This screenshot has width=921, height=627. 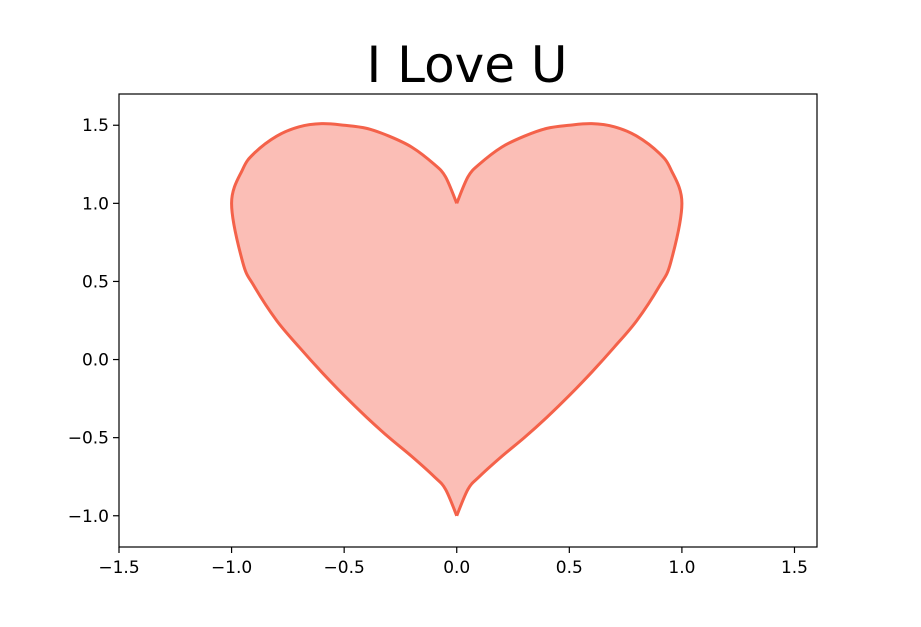 What do you see at coordinates (681, 568) in the screenshot?
I see `x-tick-label: 1.0` at bounding box center [681, 568].